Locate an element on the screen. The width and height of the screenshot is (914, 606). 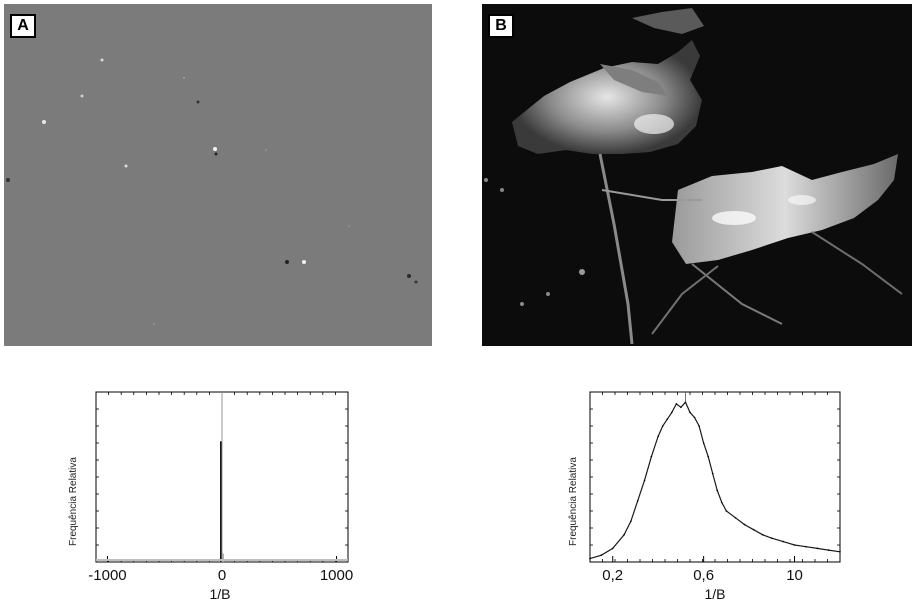
histogram-a: -1000 0 1000 Frequência Relativa 1/B is located at coordinates (210, 496).